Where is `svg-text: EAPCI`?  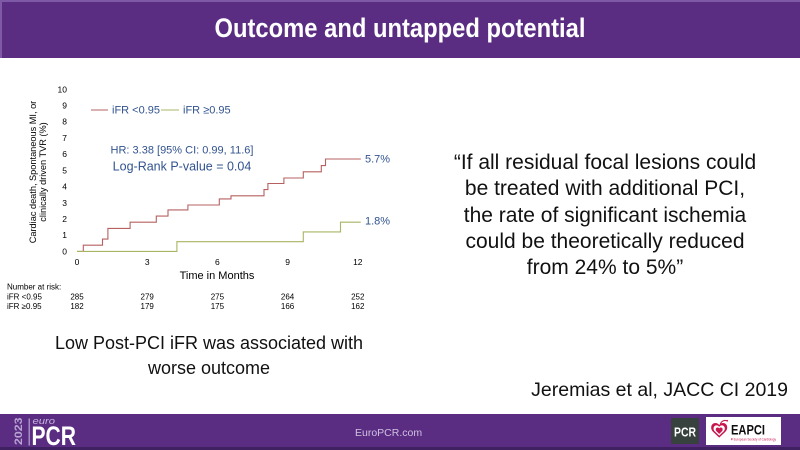
svg-text: EAPCI is located at coordinates (748, 430).